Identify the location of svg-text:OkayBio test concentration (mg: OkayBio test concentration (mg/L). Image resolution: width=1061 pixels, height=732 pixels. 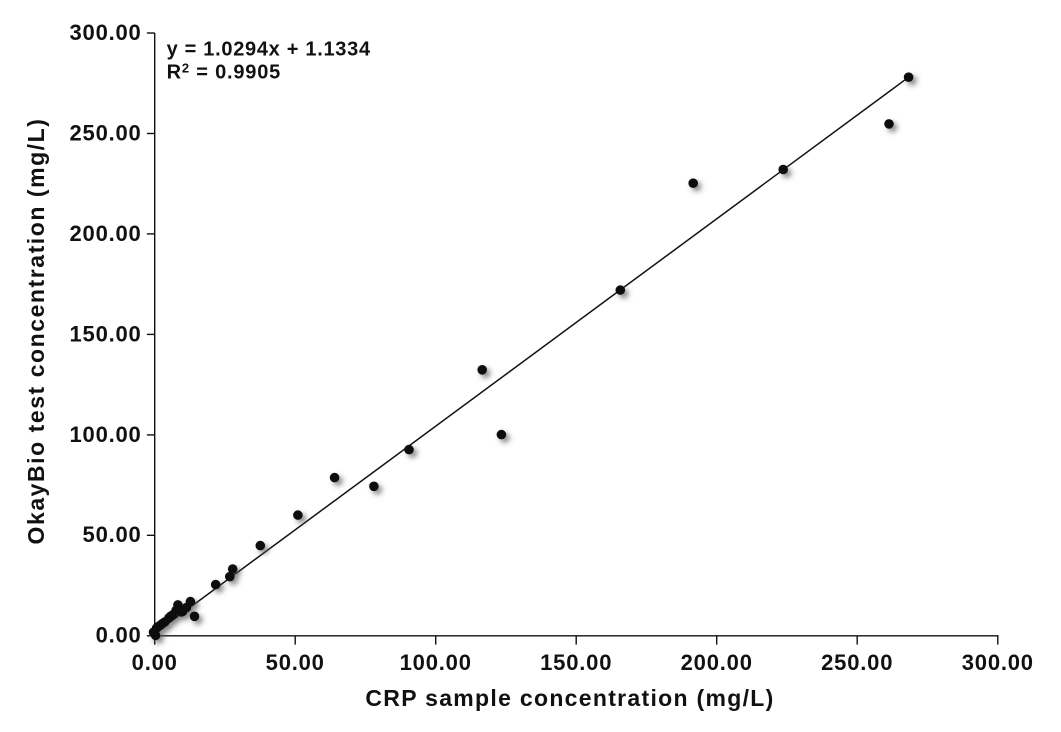
(36, 331).